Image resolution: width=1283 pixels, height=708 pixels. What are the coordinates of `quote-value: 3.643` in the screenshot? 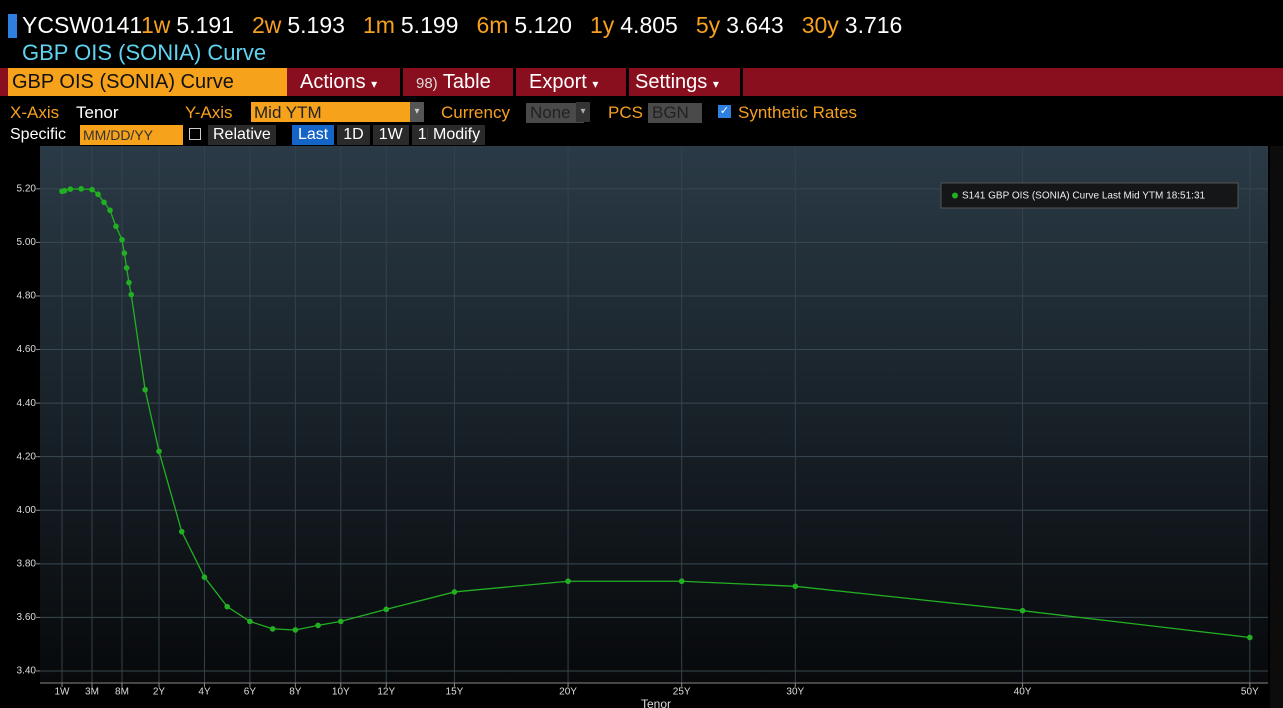 It's located at (755, 25).